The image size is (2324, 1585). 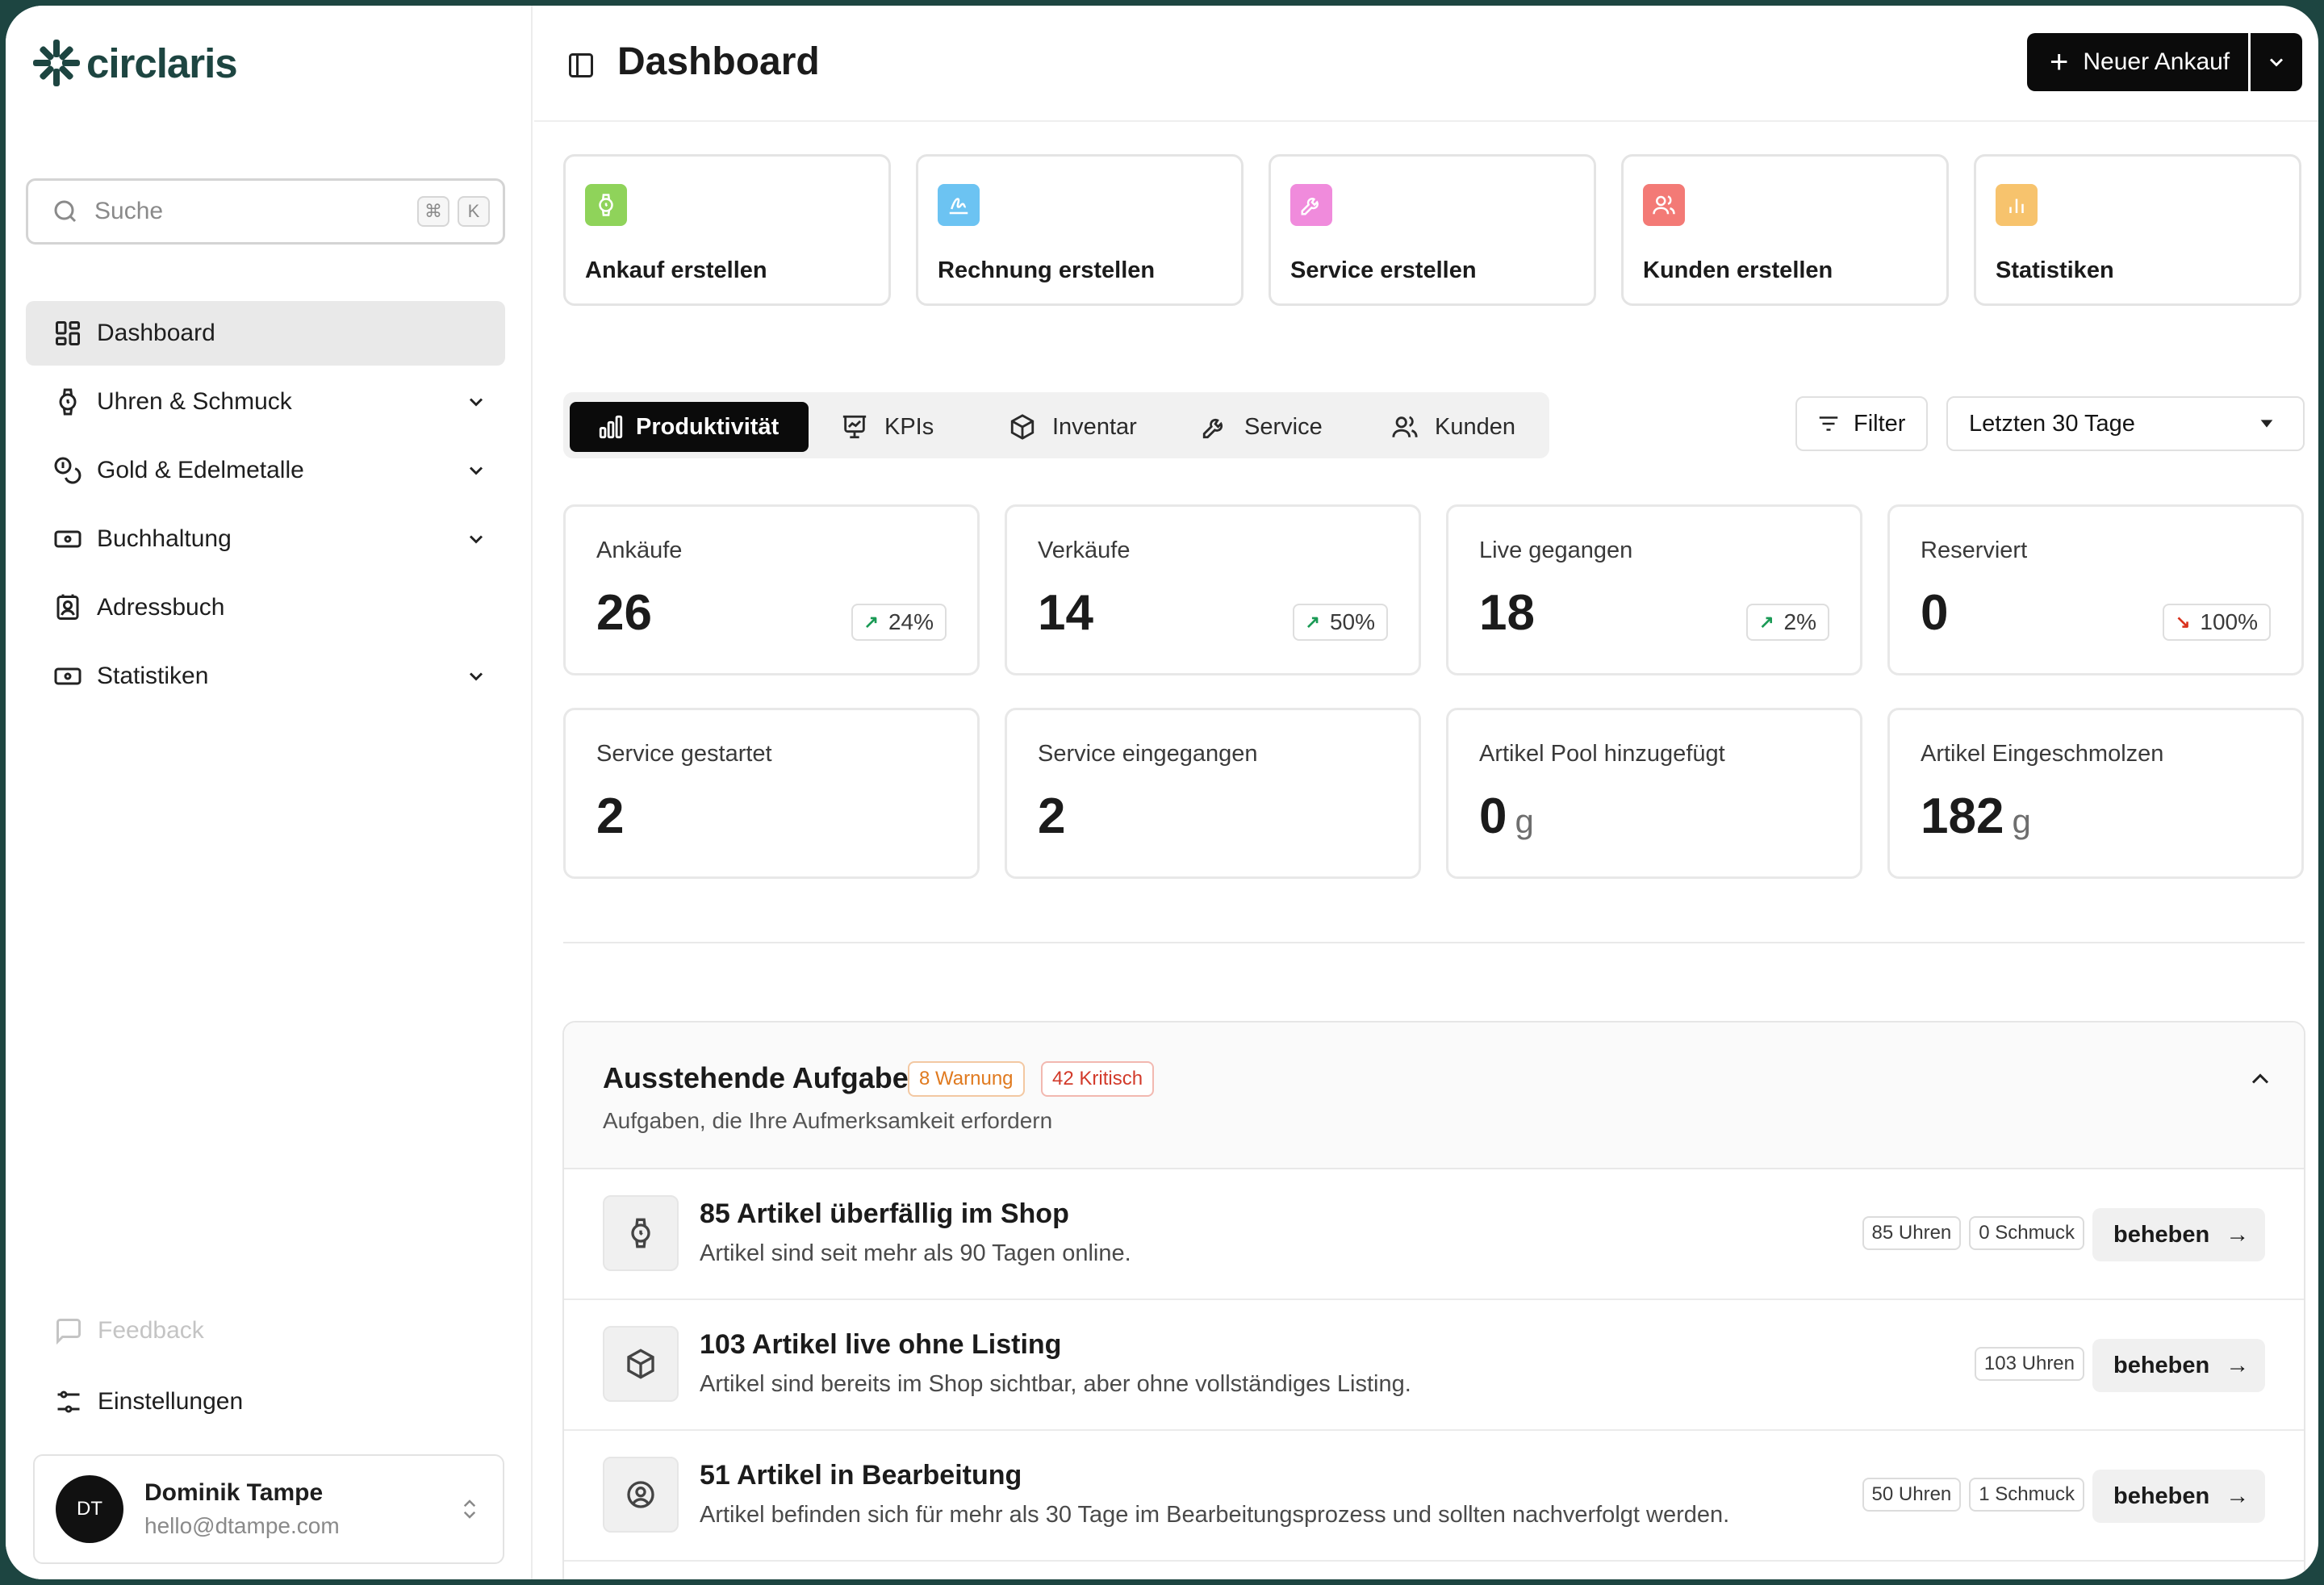 What do you see at coordinates (1065, 613) in the screenshot?
I see `kpi-value: 14` at bounding box center [1065, 613].